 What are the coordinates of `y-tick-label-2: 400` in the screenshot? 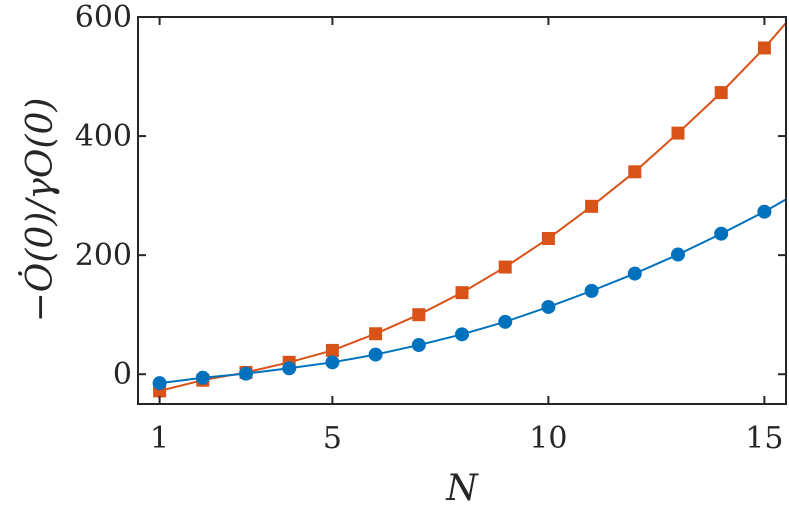 It's located at (103, 136).